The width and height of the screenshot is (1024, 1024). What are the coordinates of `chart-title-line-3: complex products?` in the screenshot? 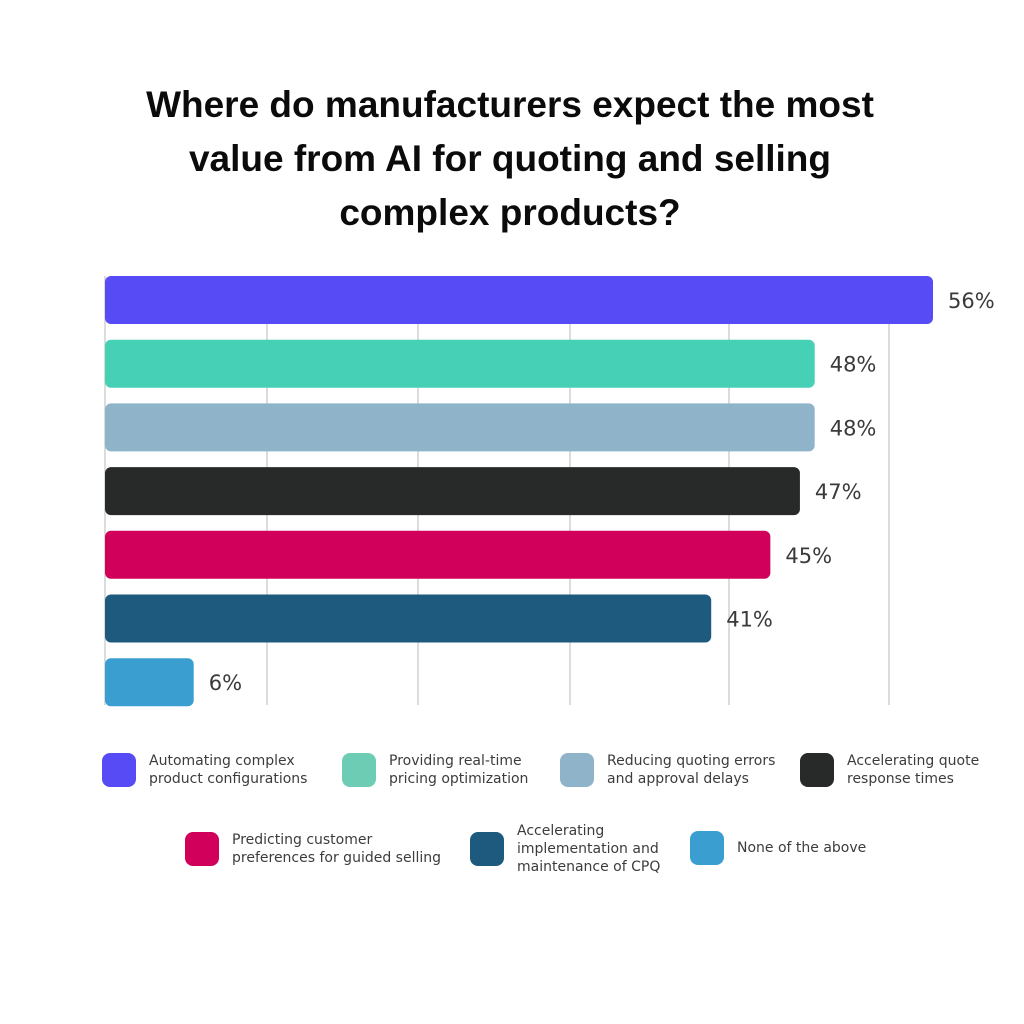 It's located at (510, 212).